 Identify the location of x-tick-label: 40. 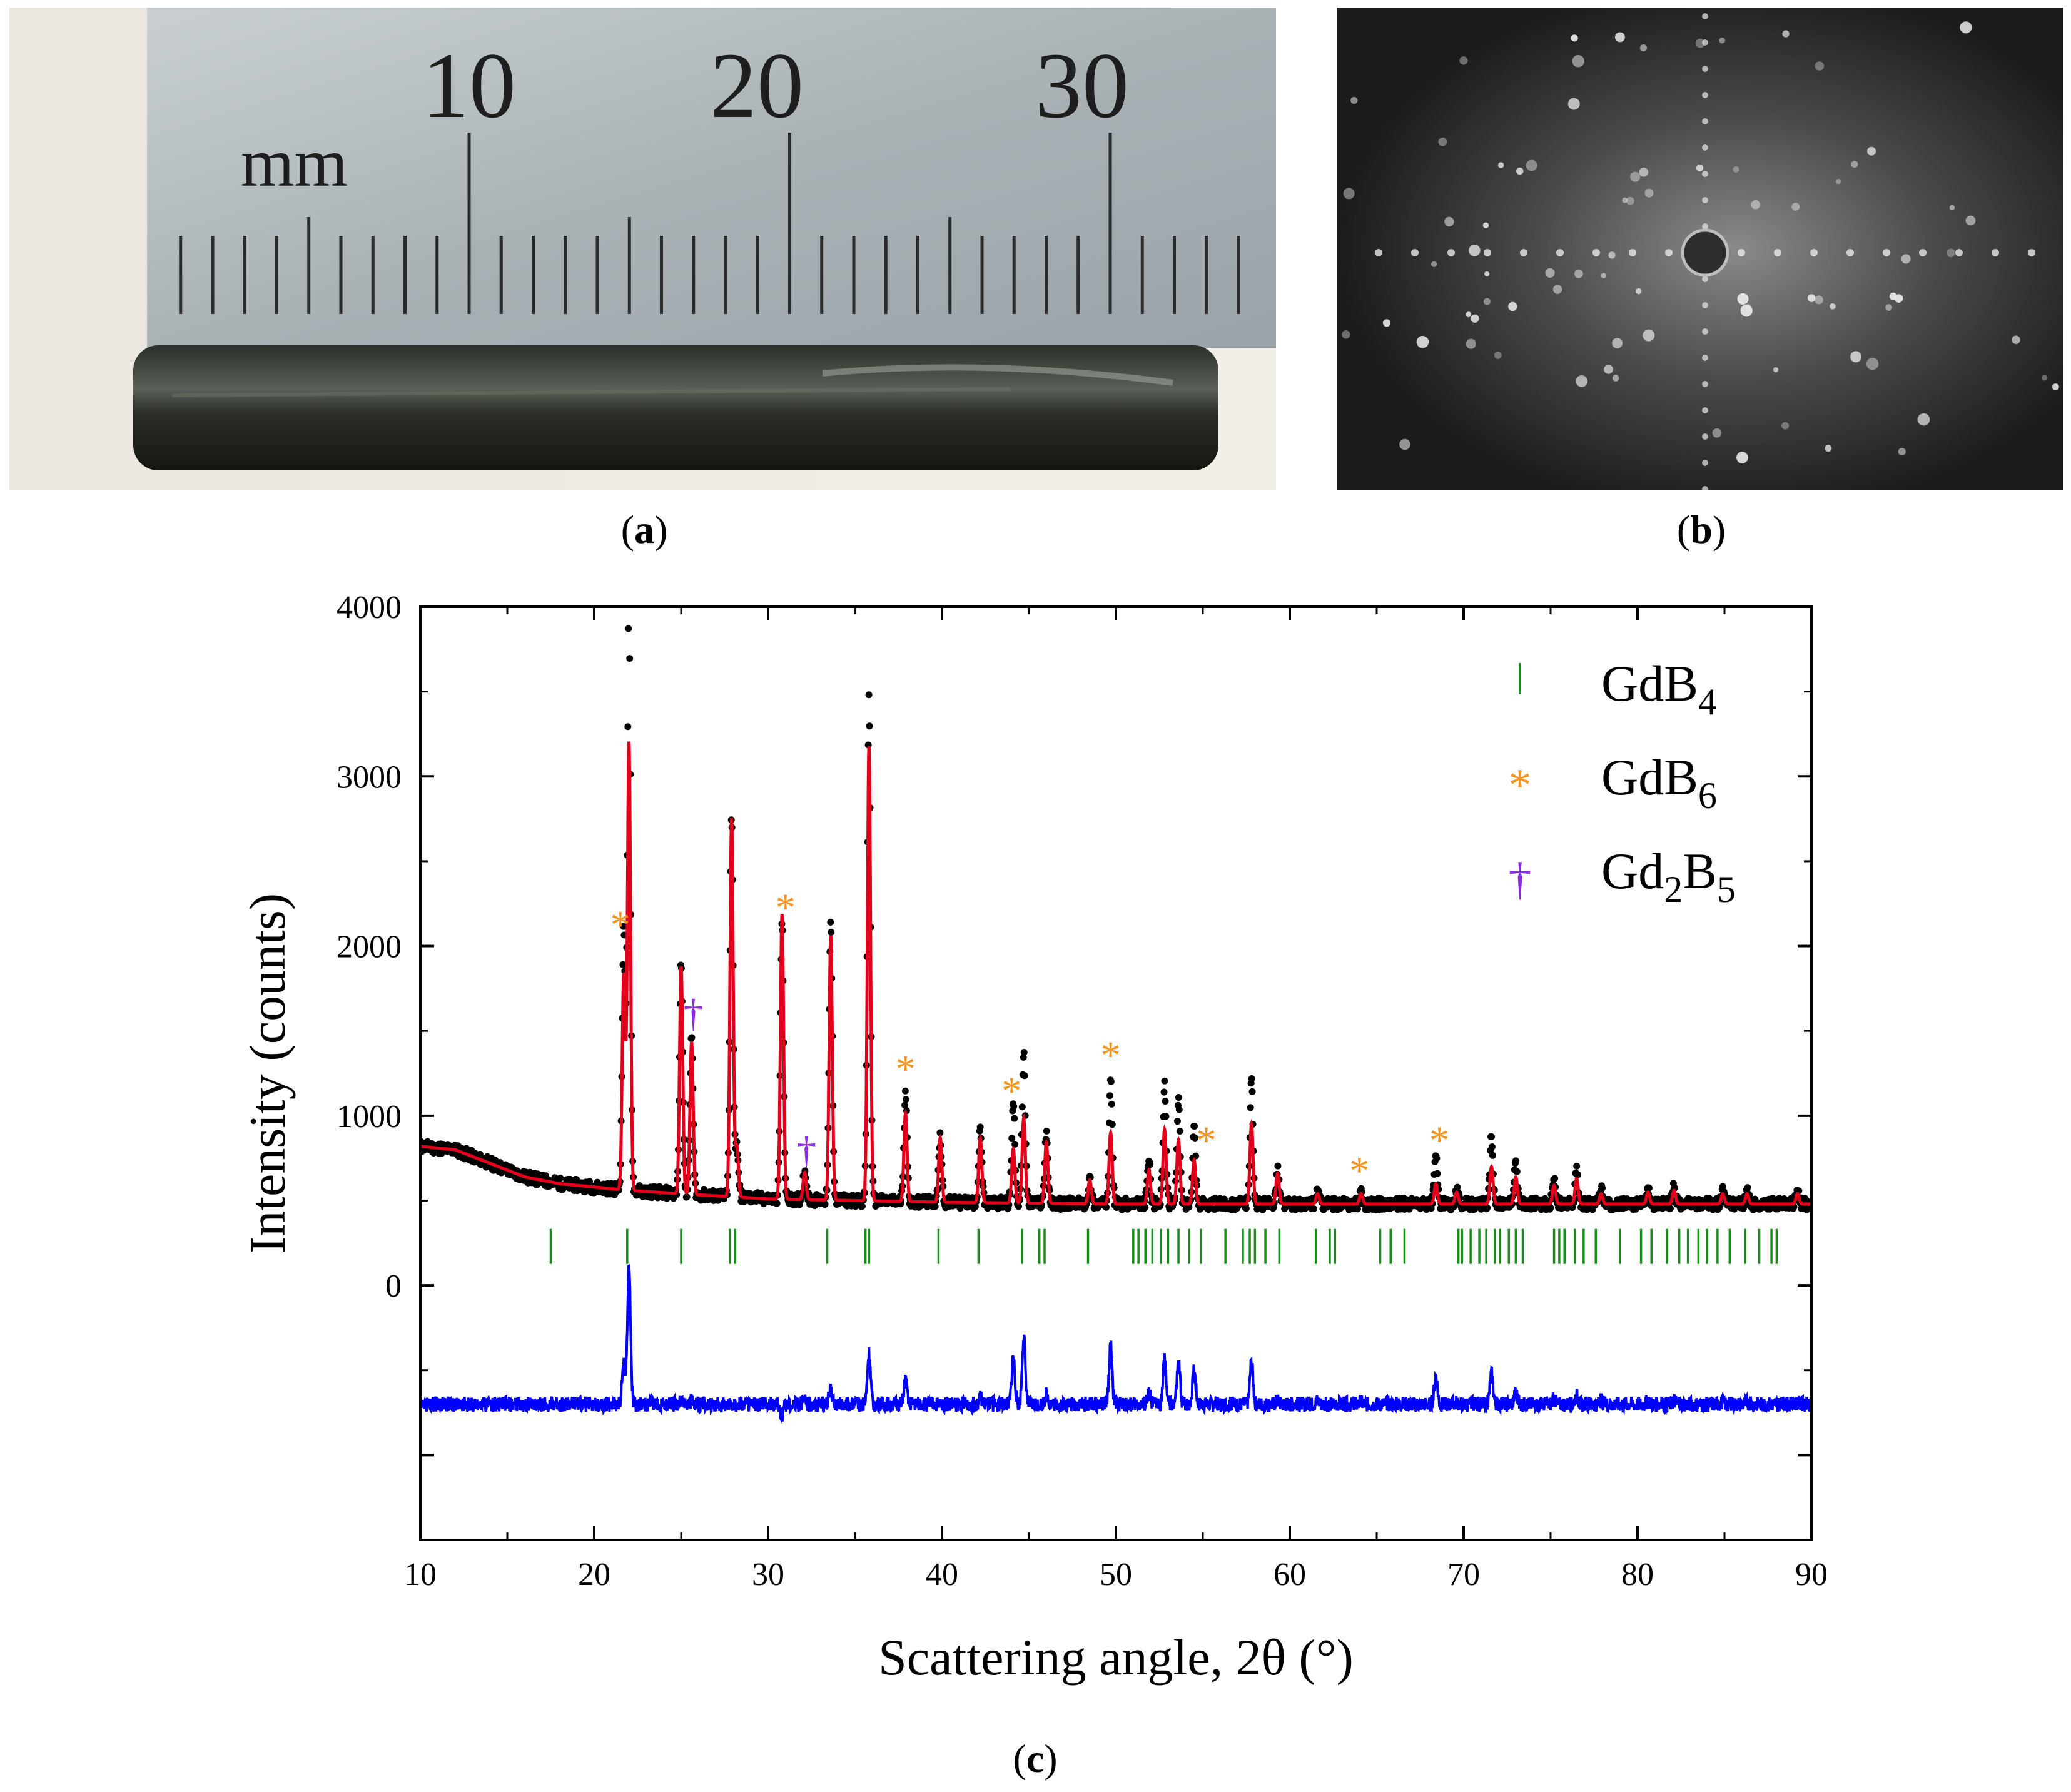
(942, 1575).